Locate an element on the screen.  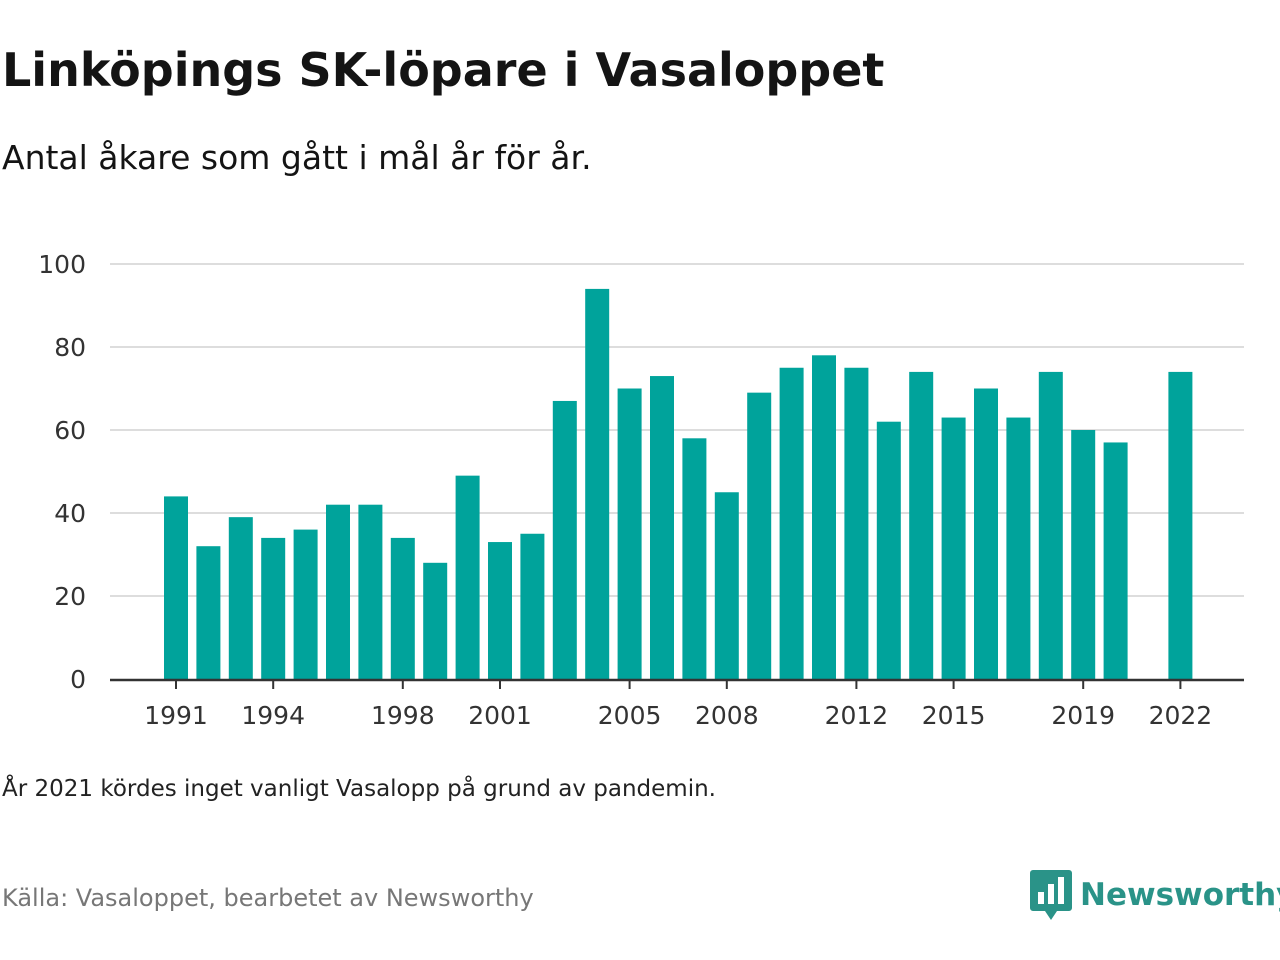
y-axis-ticks: 0 20 40 60 80 100 is located at coordinates (62, 472).